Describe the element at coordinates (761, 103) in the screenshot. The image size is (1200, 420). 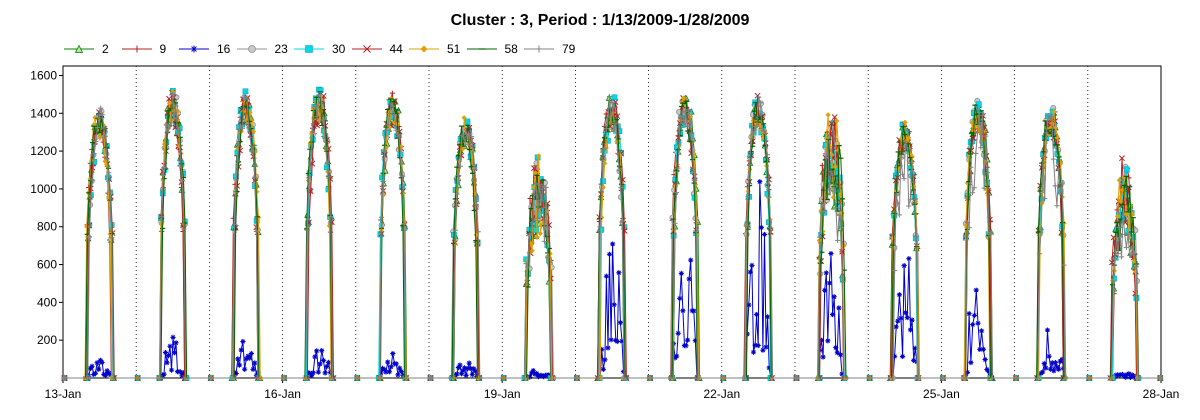
I see `series-23-point` at that location.